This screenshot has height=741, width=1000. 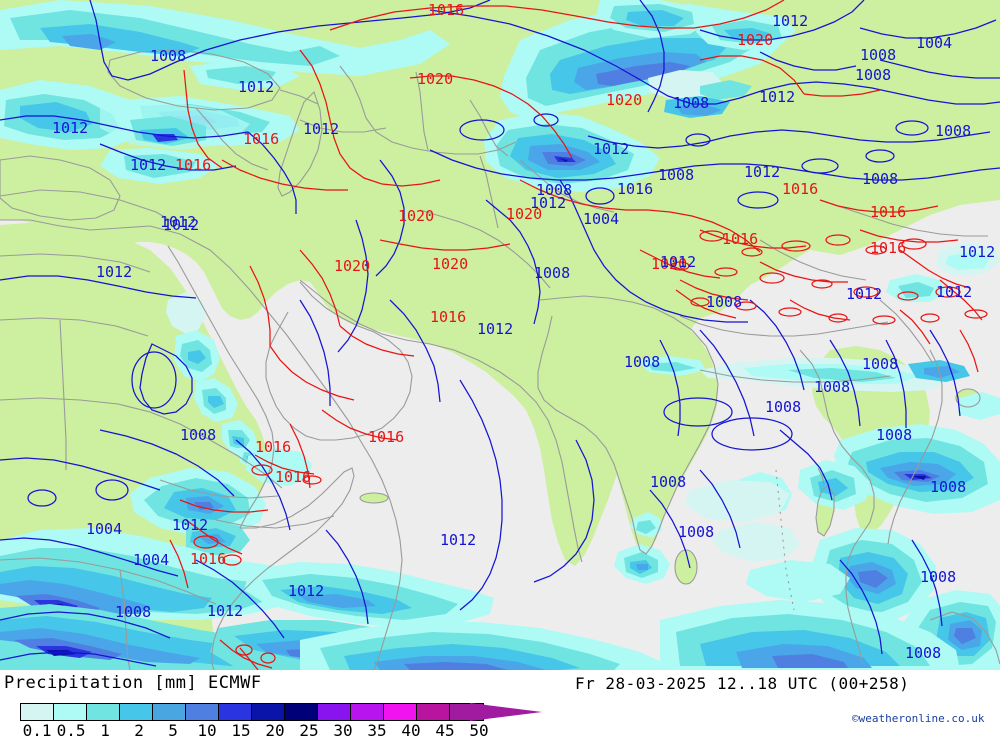 What do you see at coordinates (416, 216) in the screenshot?
I see `isobar-label-1020-26: 1020` at bounding box center [416, 216].